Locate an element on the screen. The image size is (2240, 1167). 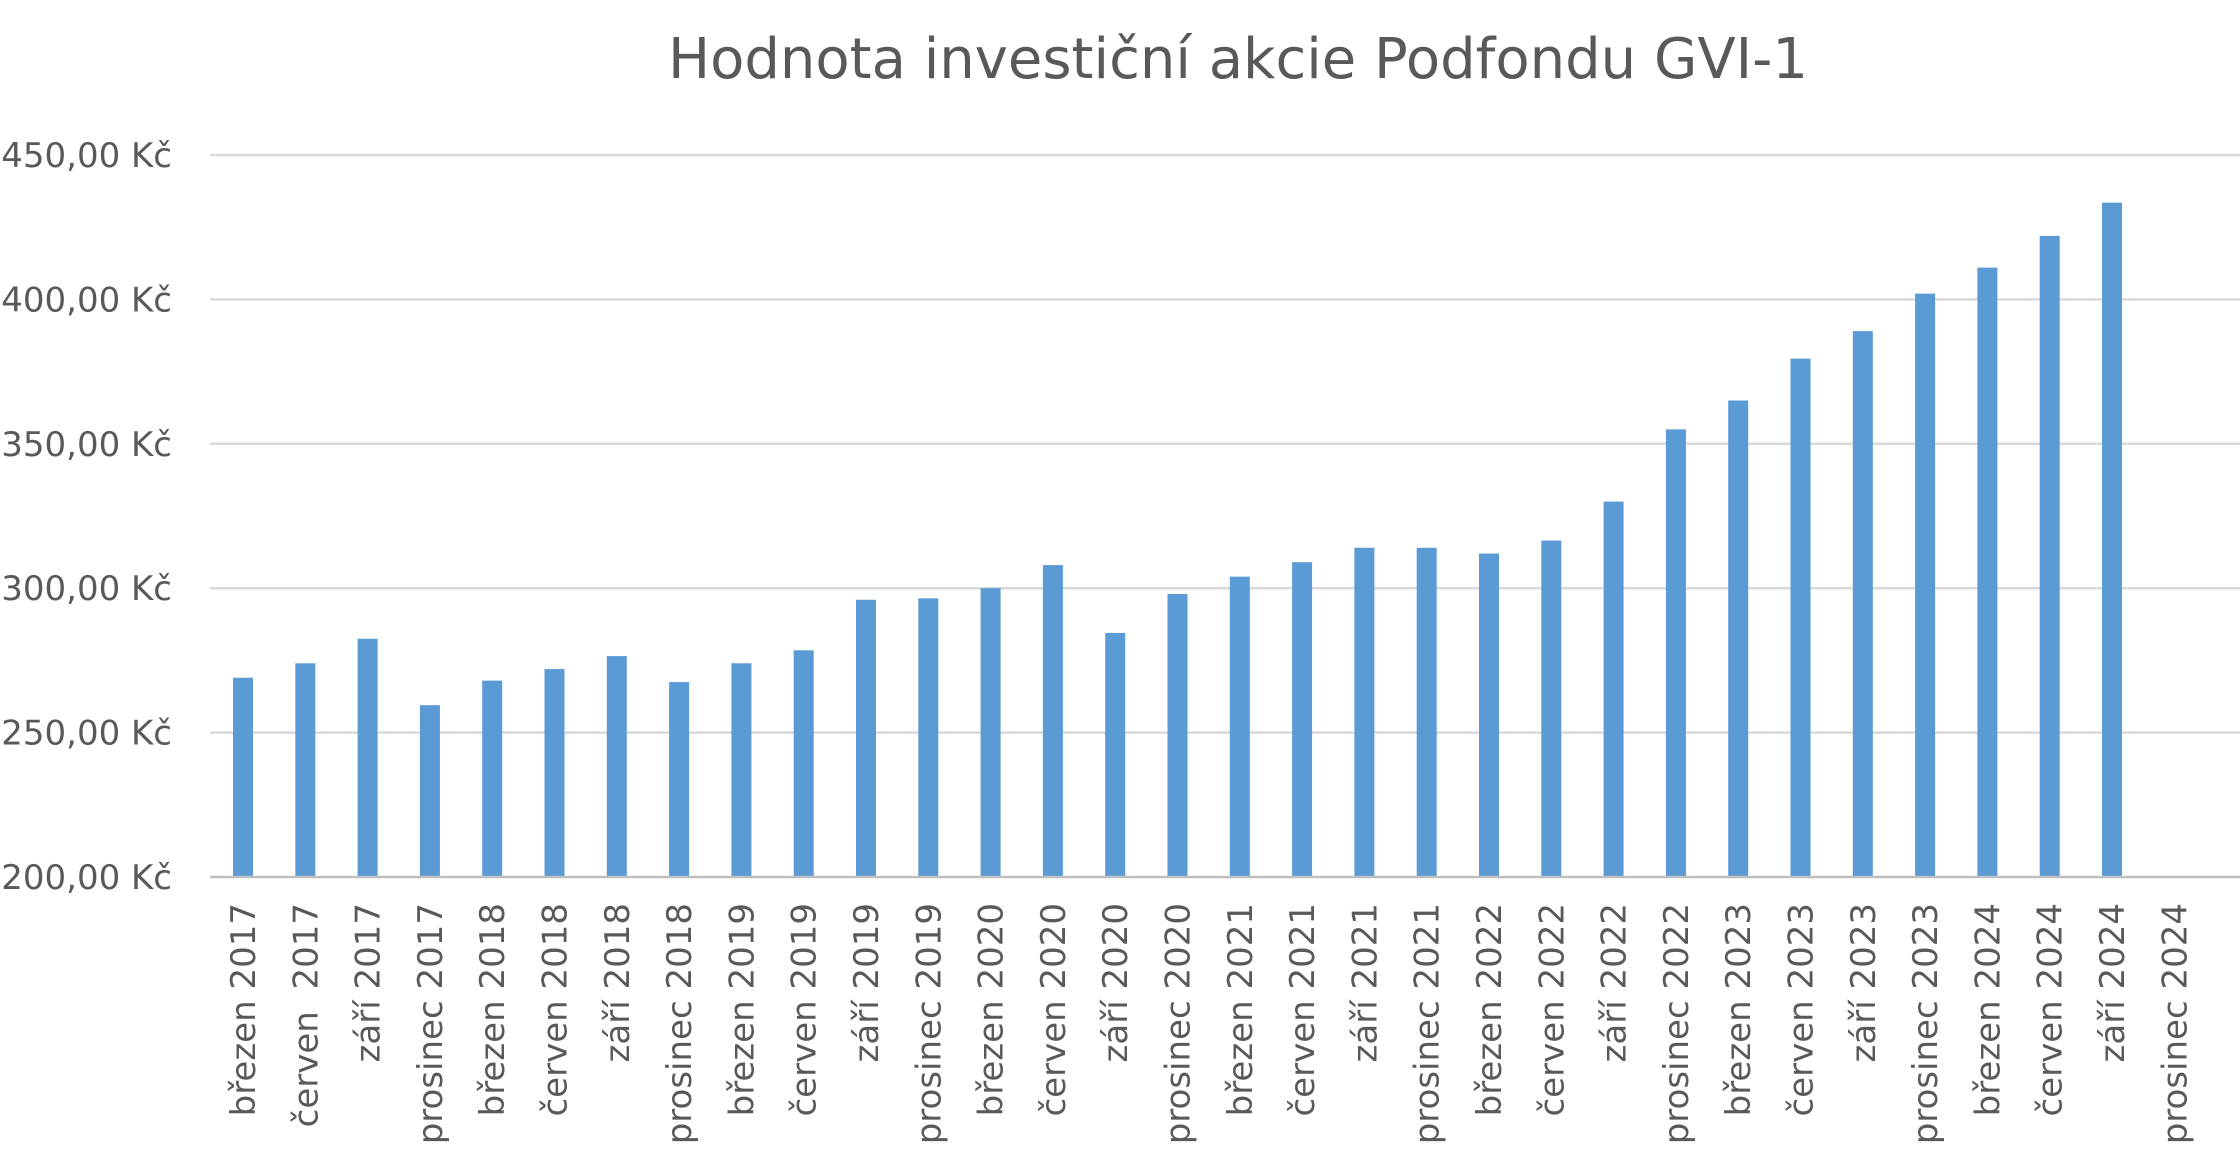
chart-title: Hodnota investiční akcie Podfondu GVI-1 is located at coordinates (1238, 59).